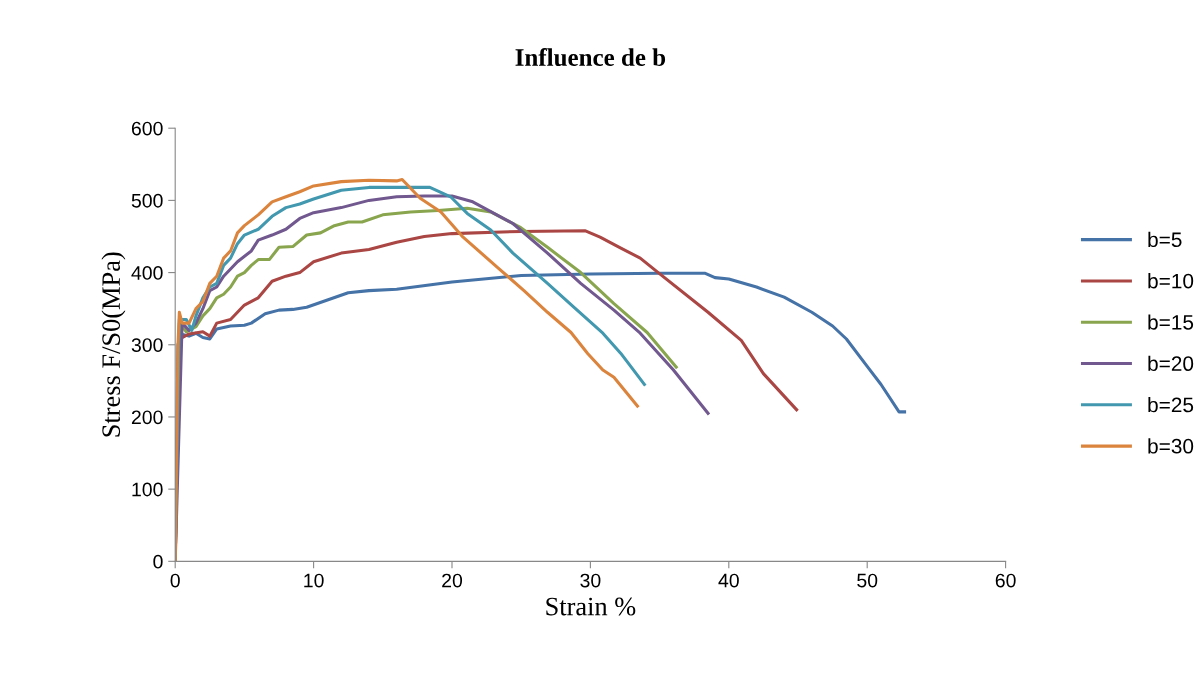  Describe the element at coordinates (147, 273) in the screenshot. I see `y-tick-label: 400` at that location.